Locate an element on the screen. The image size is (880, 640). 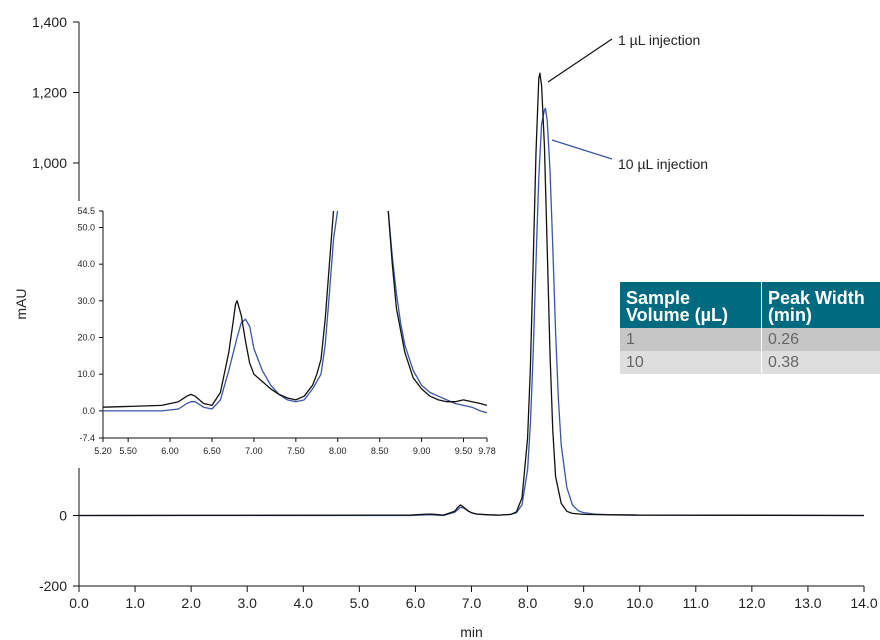
table-row: 1 0.26 is located at coordinates (750, 339).